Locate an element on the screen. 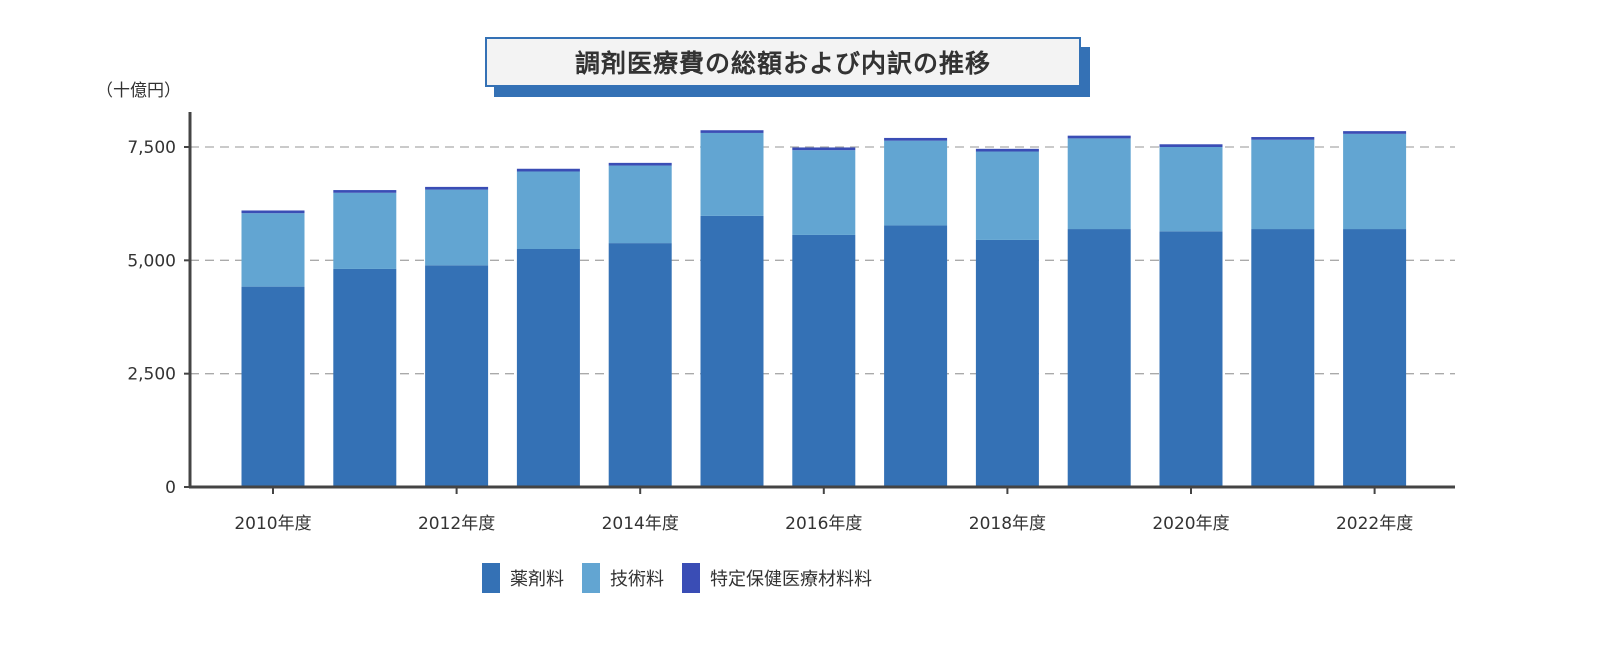  x-tick-label: 2022年度 is located at coordinates (1374, 524).